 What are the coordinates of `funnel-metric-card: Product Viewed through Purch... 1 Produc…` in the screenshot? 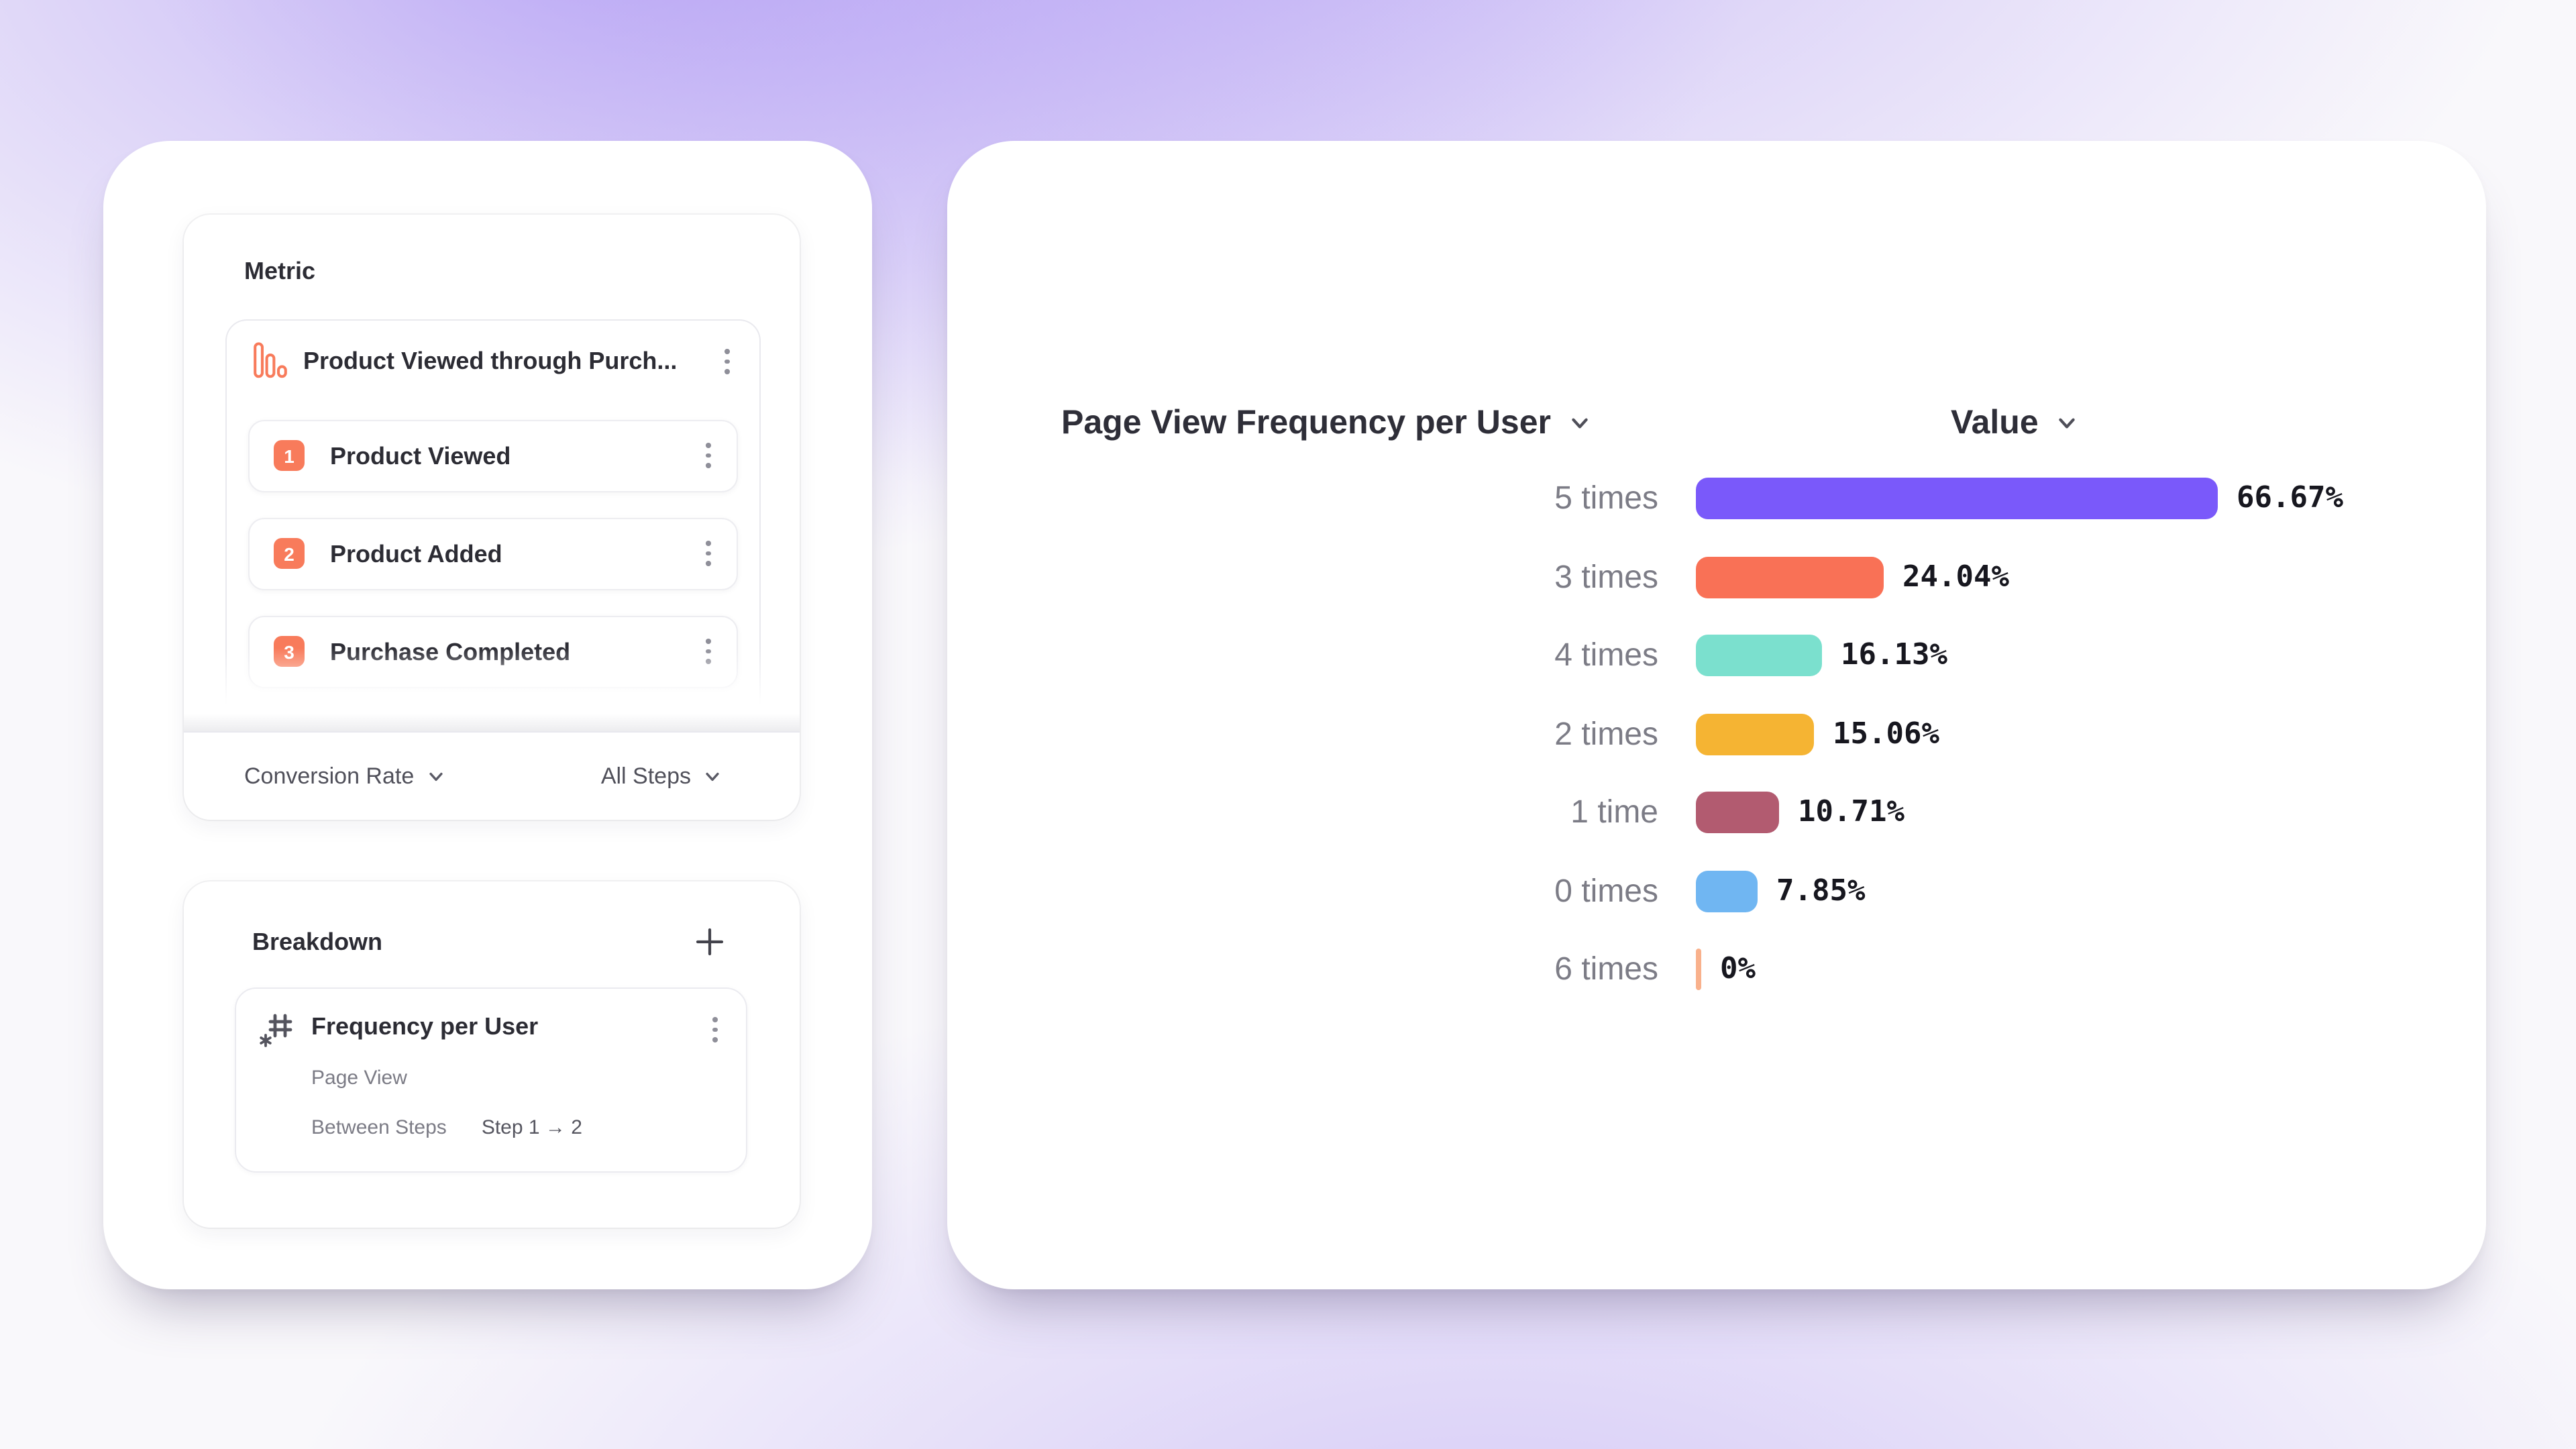 It's located at (493, 526).